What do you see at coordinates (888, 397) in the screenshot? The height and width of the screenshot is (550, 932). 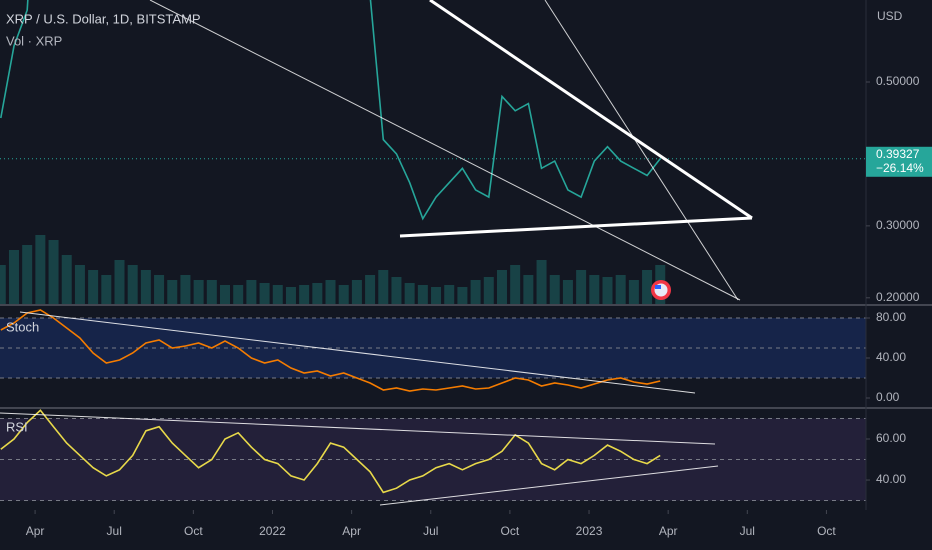 I see `y-tick-label: 0.00` at bounding box center [888, 397].